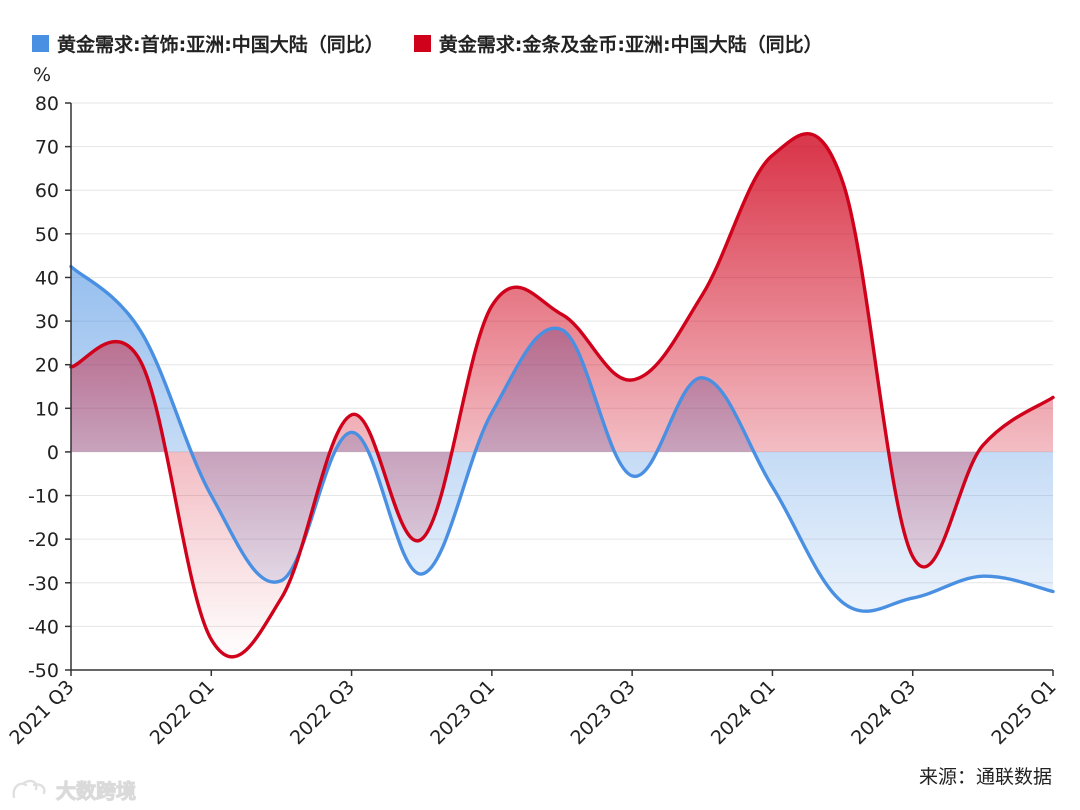 The image size is (1080, 810). Describe the element at coordinates (422, 43) in the screenshot. I see `legend-swatch-bars-coins` at that location.